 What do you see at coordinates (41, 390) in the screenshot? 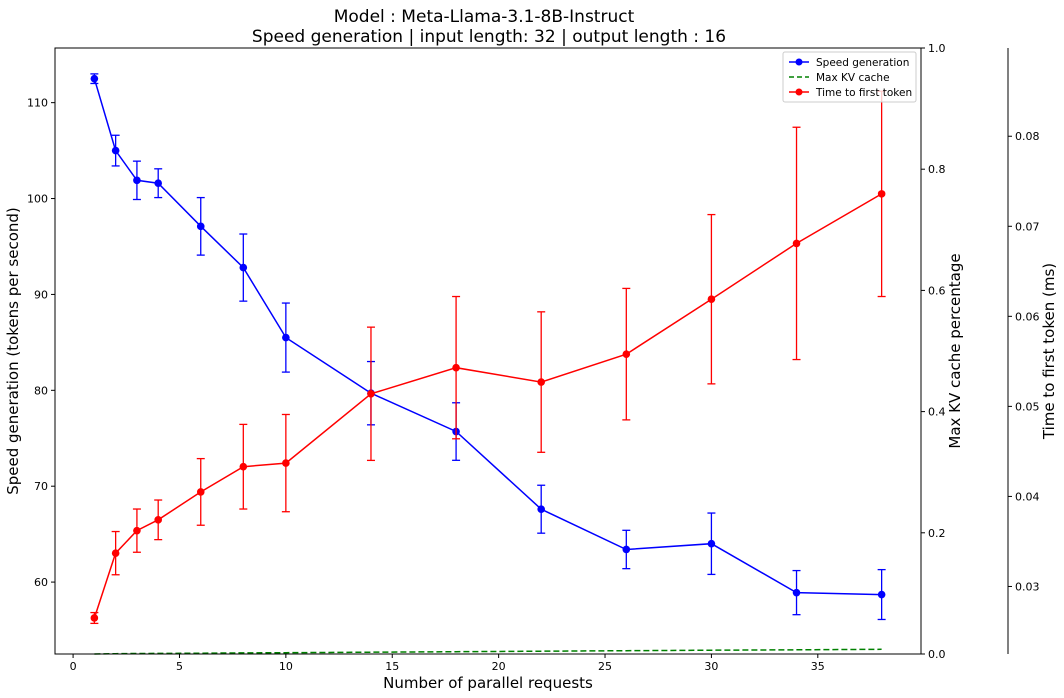
I see `y-tick-label-left: 80` at bounding box center [41, 390].